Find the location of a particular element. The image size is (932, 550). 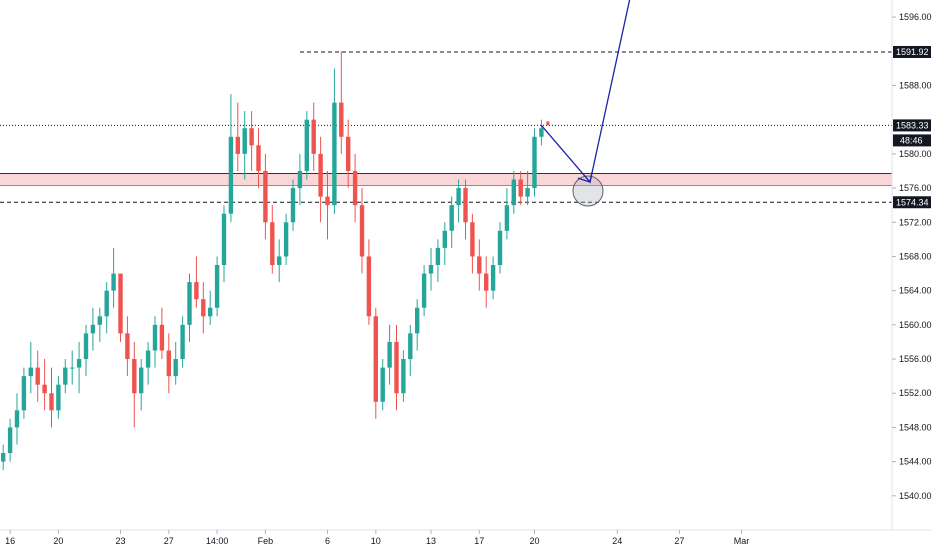

time-tick-label: 14:00 is located at coordinates (217, 541).